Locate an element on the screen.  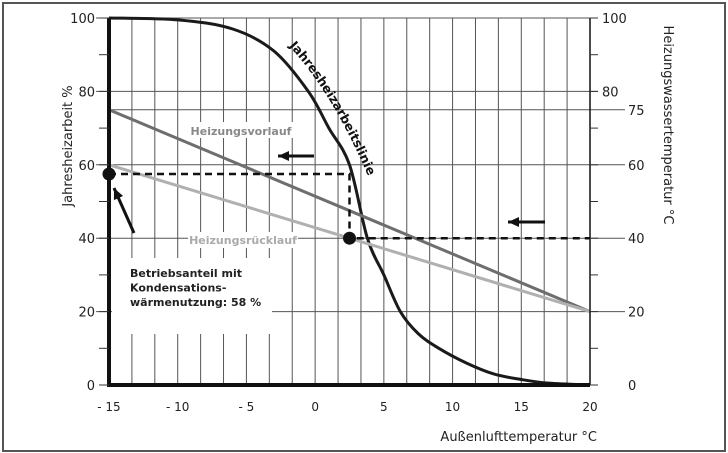
y-axis-label-right: Heizungswassertemperatur °C is located at coordinates (667, 125).